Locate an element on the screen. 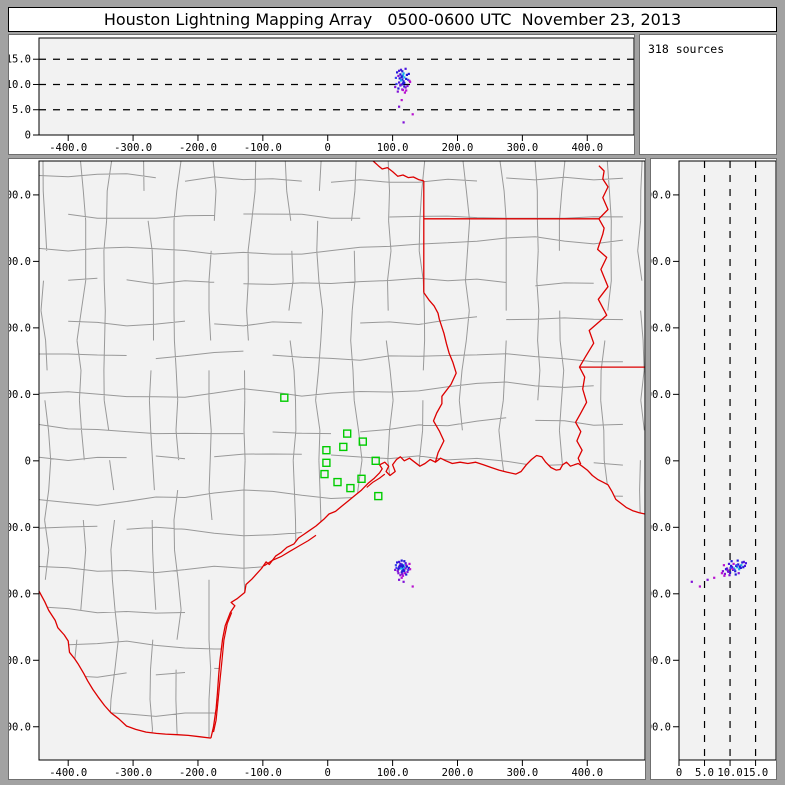  barrier-island is located at coordinates (376, 480).